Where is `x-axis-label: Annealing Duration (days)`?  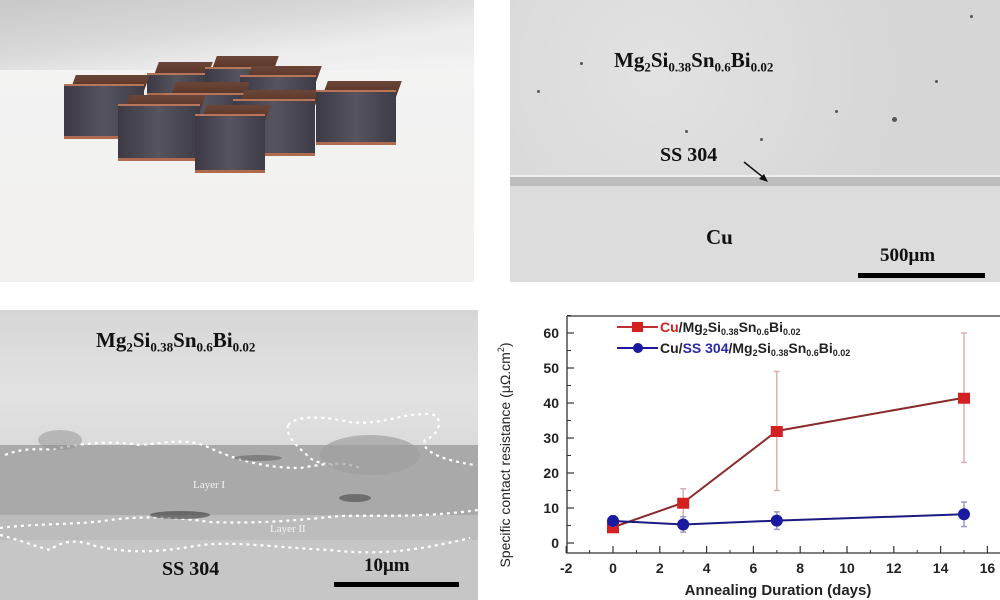 x-axis-label: Annealing Duration (days) is located at coordinates (778, 590).